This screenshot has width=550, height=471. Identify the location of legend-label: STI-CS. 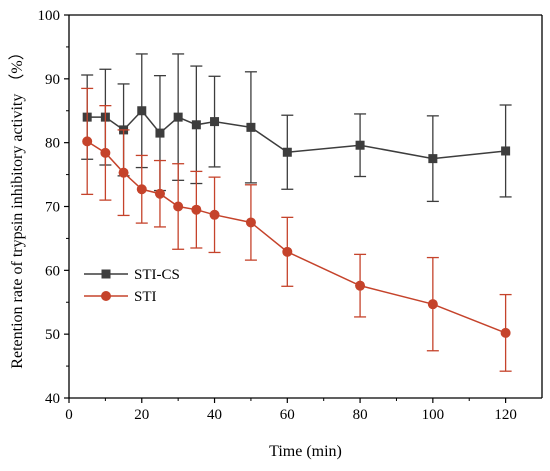
(157, 275).